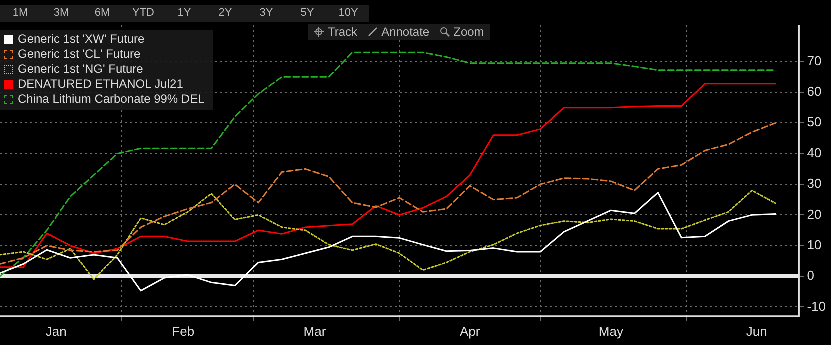 Image resolution: width=831 pixels, height=345 pixels. What do you see at coordinates (103, 13) in the screenshot?
I see `text: 6M` at bounding box center [103, 13].